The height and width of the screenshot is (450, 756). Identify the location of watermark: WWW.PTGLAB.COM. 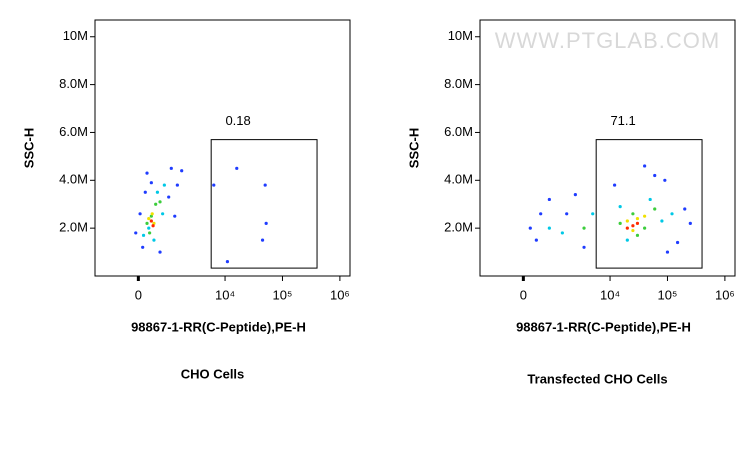
(607, 40).